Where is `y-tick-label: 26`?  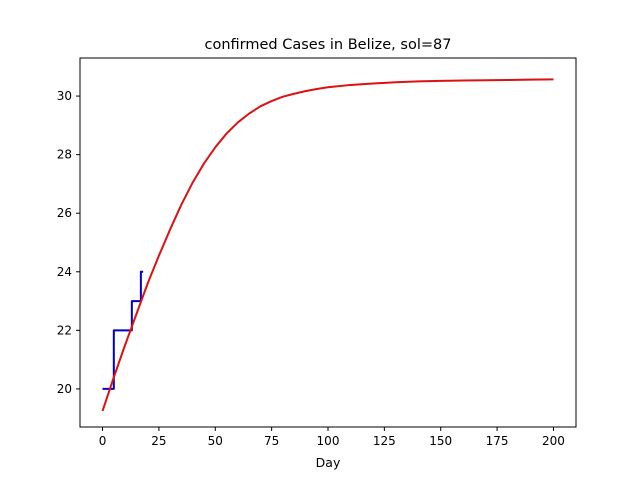
y-tick-label: 26 is located at coordinates (64, 213).